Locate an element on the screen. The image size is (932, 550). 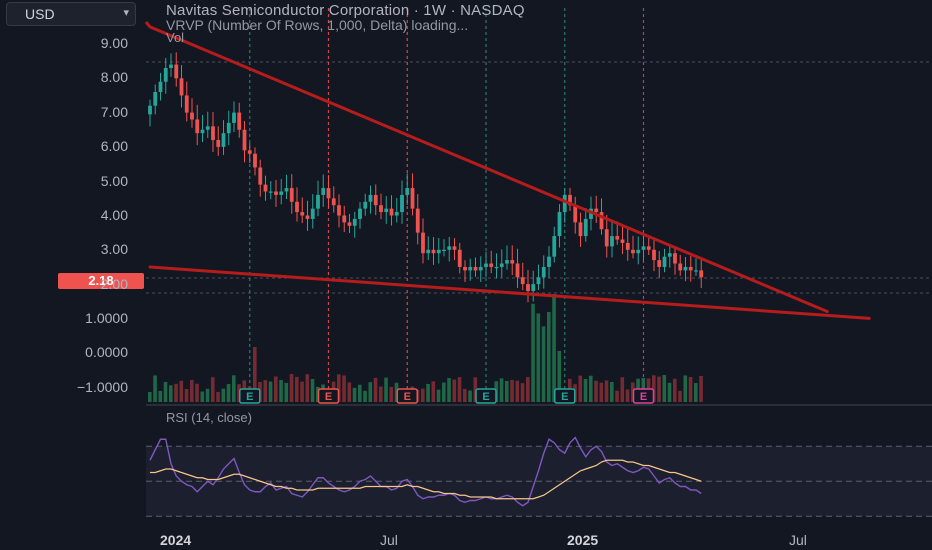
currency-button: USD ▾ is located at coordinates (71, 14).